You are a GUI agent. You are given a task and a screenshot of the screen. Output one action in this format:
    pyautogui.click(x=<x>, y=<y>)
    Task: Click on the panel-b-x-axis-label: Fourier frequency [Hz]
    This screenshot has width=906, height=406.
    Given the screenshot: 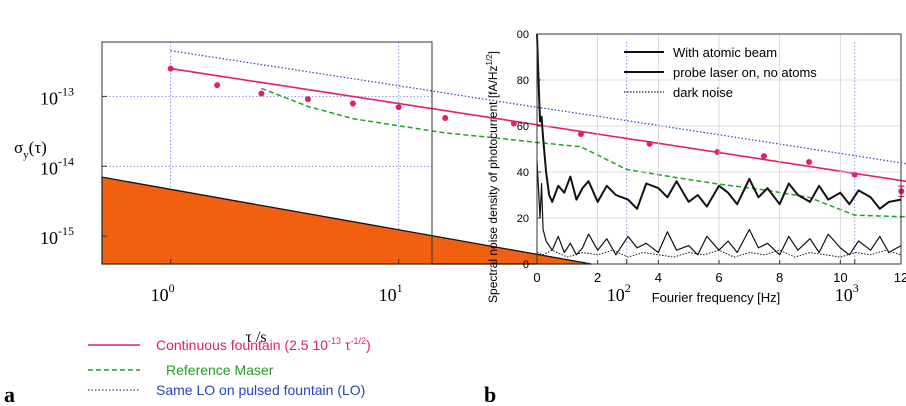 What is the action you would take?
    pyautogui.click(x=716, y=297)
    